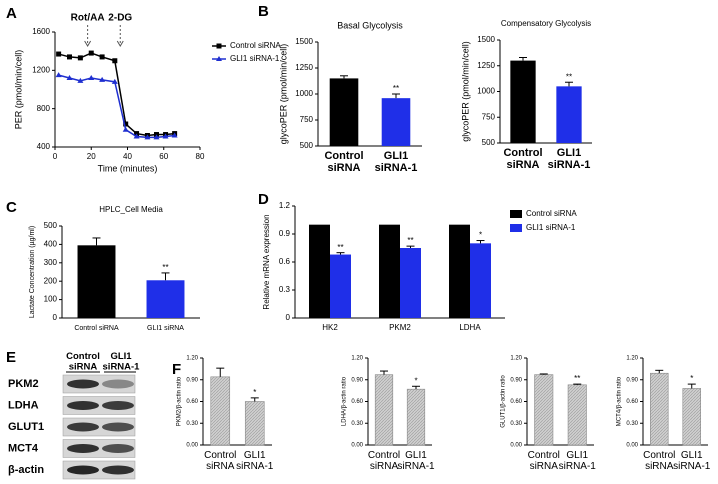 The image size is (718, 484). I want to click on x-axis-label: Time (minutes), so click(128, 168).